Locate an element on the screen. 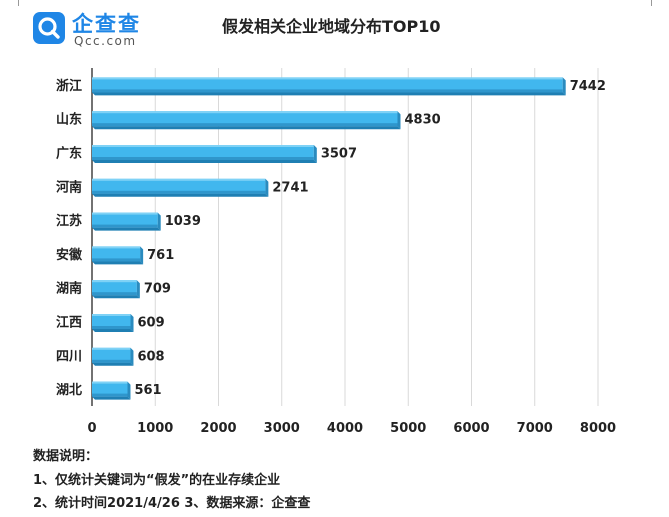 The width and height of the screenshot is (669, 517). category-label: 四川 is located at coordinates (69, 356).